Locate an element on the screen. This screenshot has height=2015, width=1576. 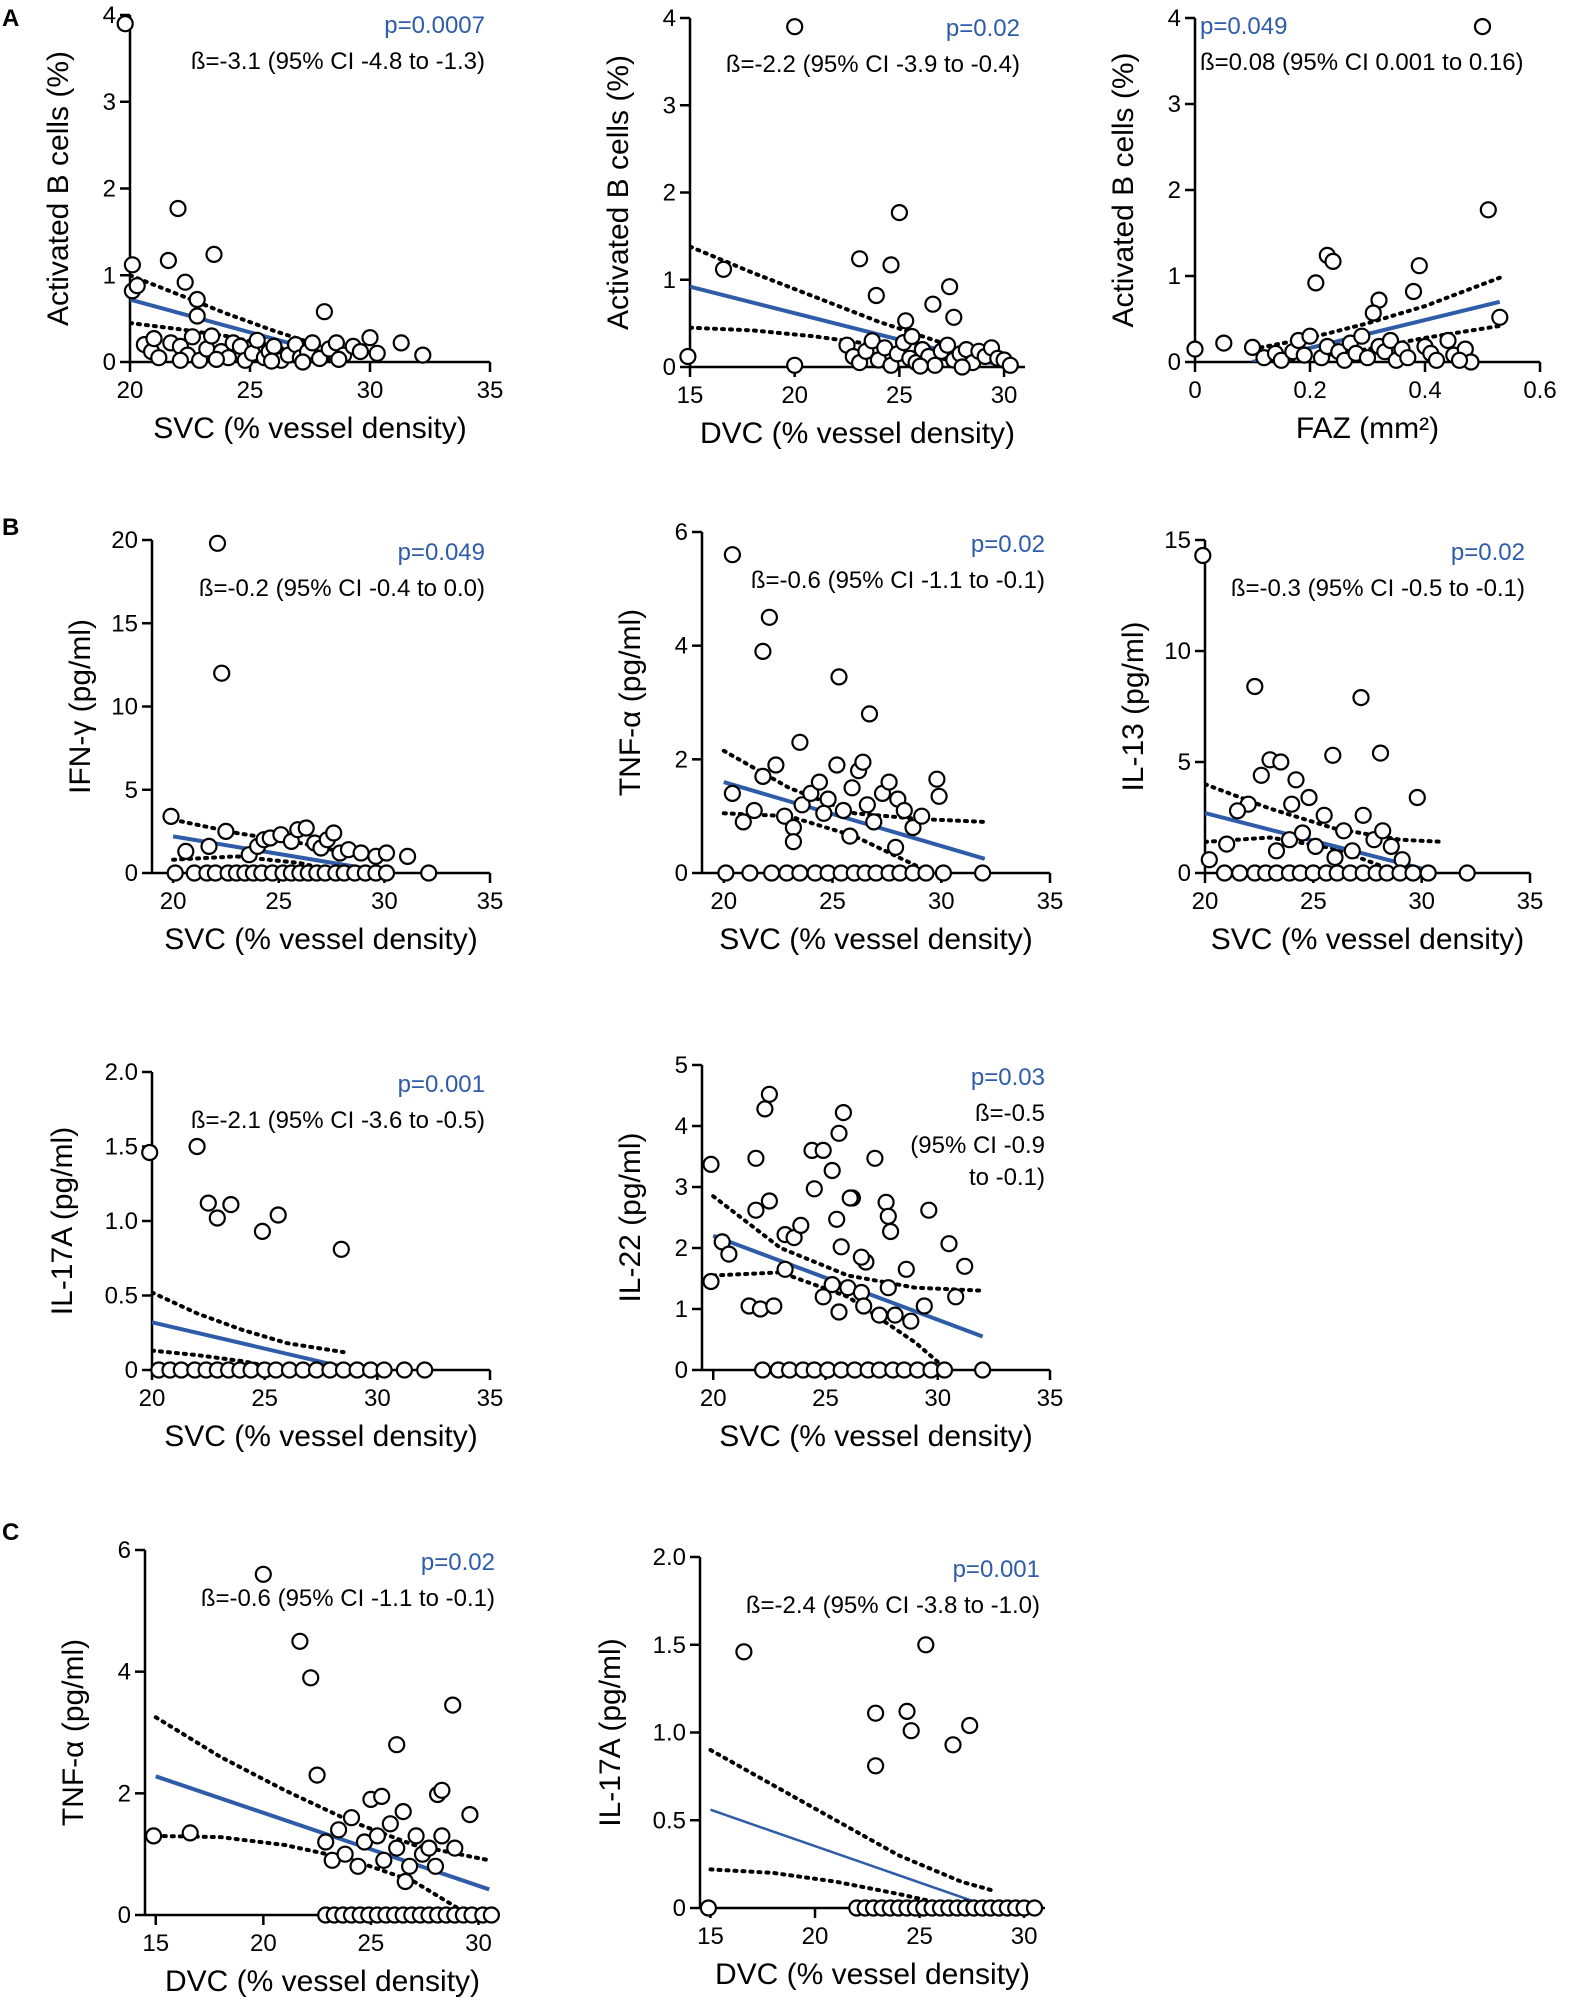
y-tick-label: 10 is located at coordinates (1177, 651).